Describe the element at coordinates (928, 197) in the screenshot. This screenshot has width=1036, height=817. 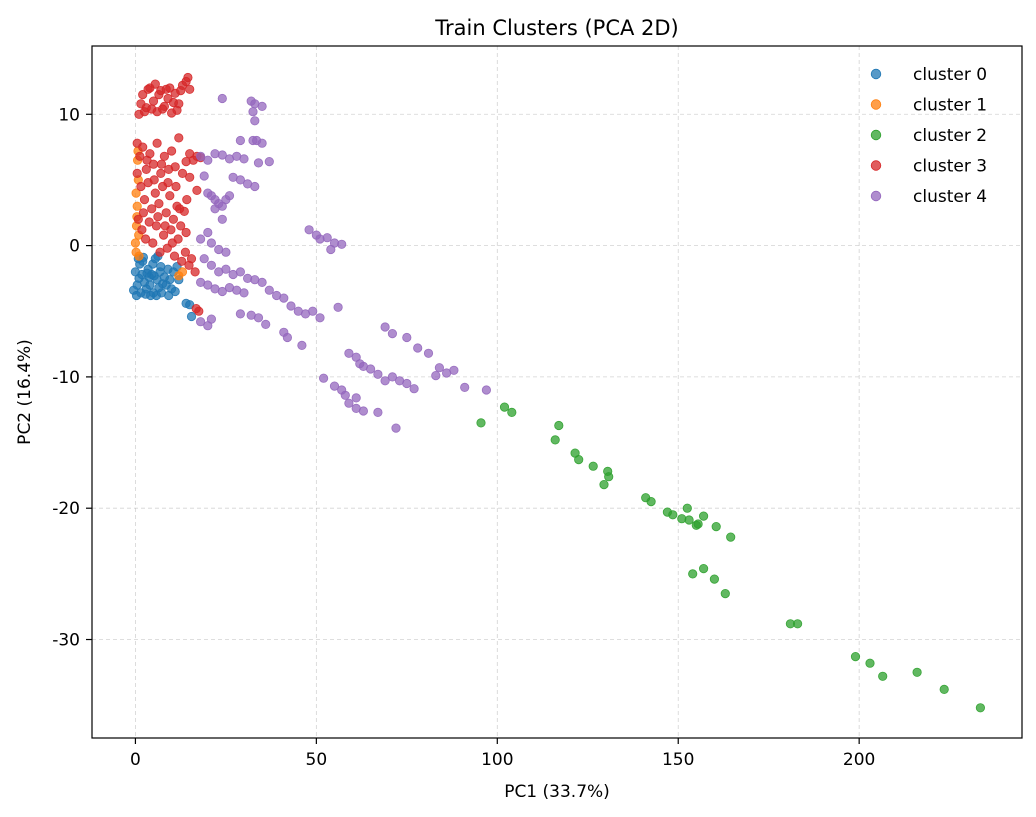
I see `legend-item: cluster 4` at that location.